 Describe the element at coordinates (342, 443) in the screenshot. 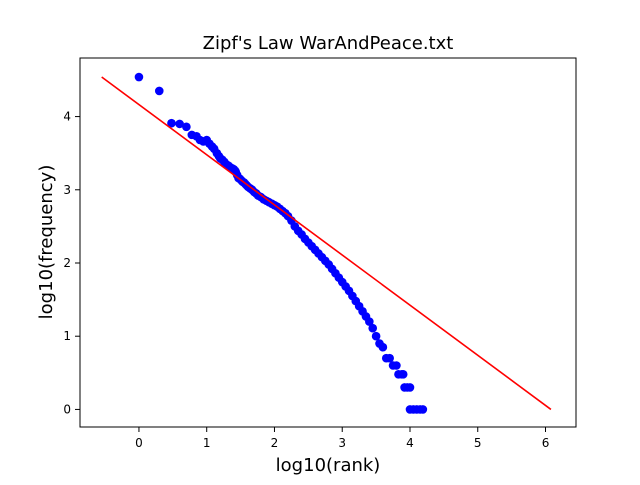

I see `x-tick-label: 3` at that location.